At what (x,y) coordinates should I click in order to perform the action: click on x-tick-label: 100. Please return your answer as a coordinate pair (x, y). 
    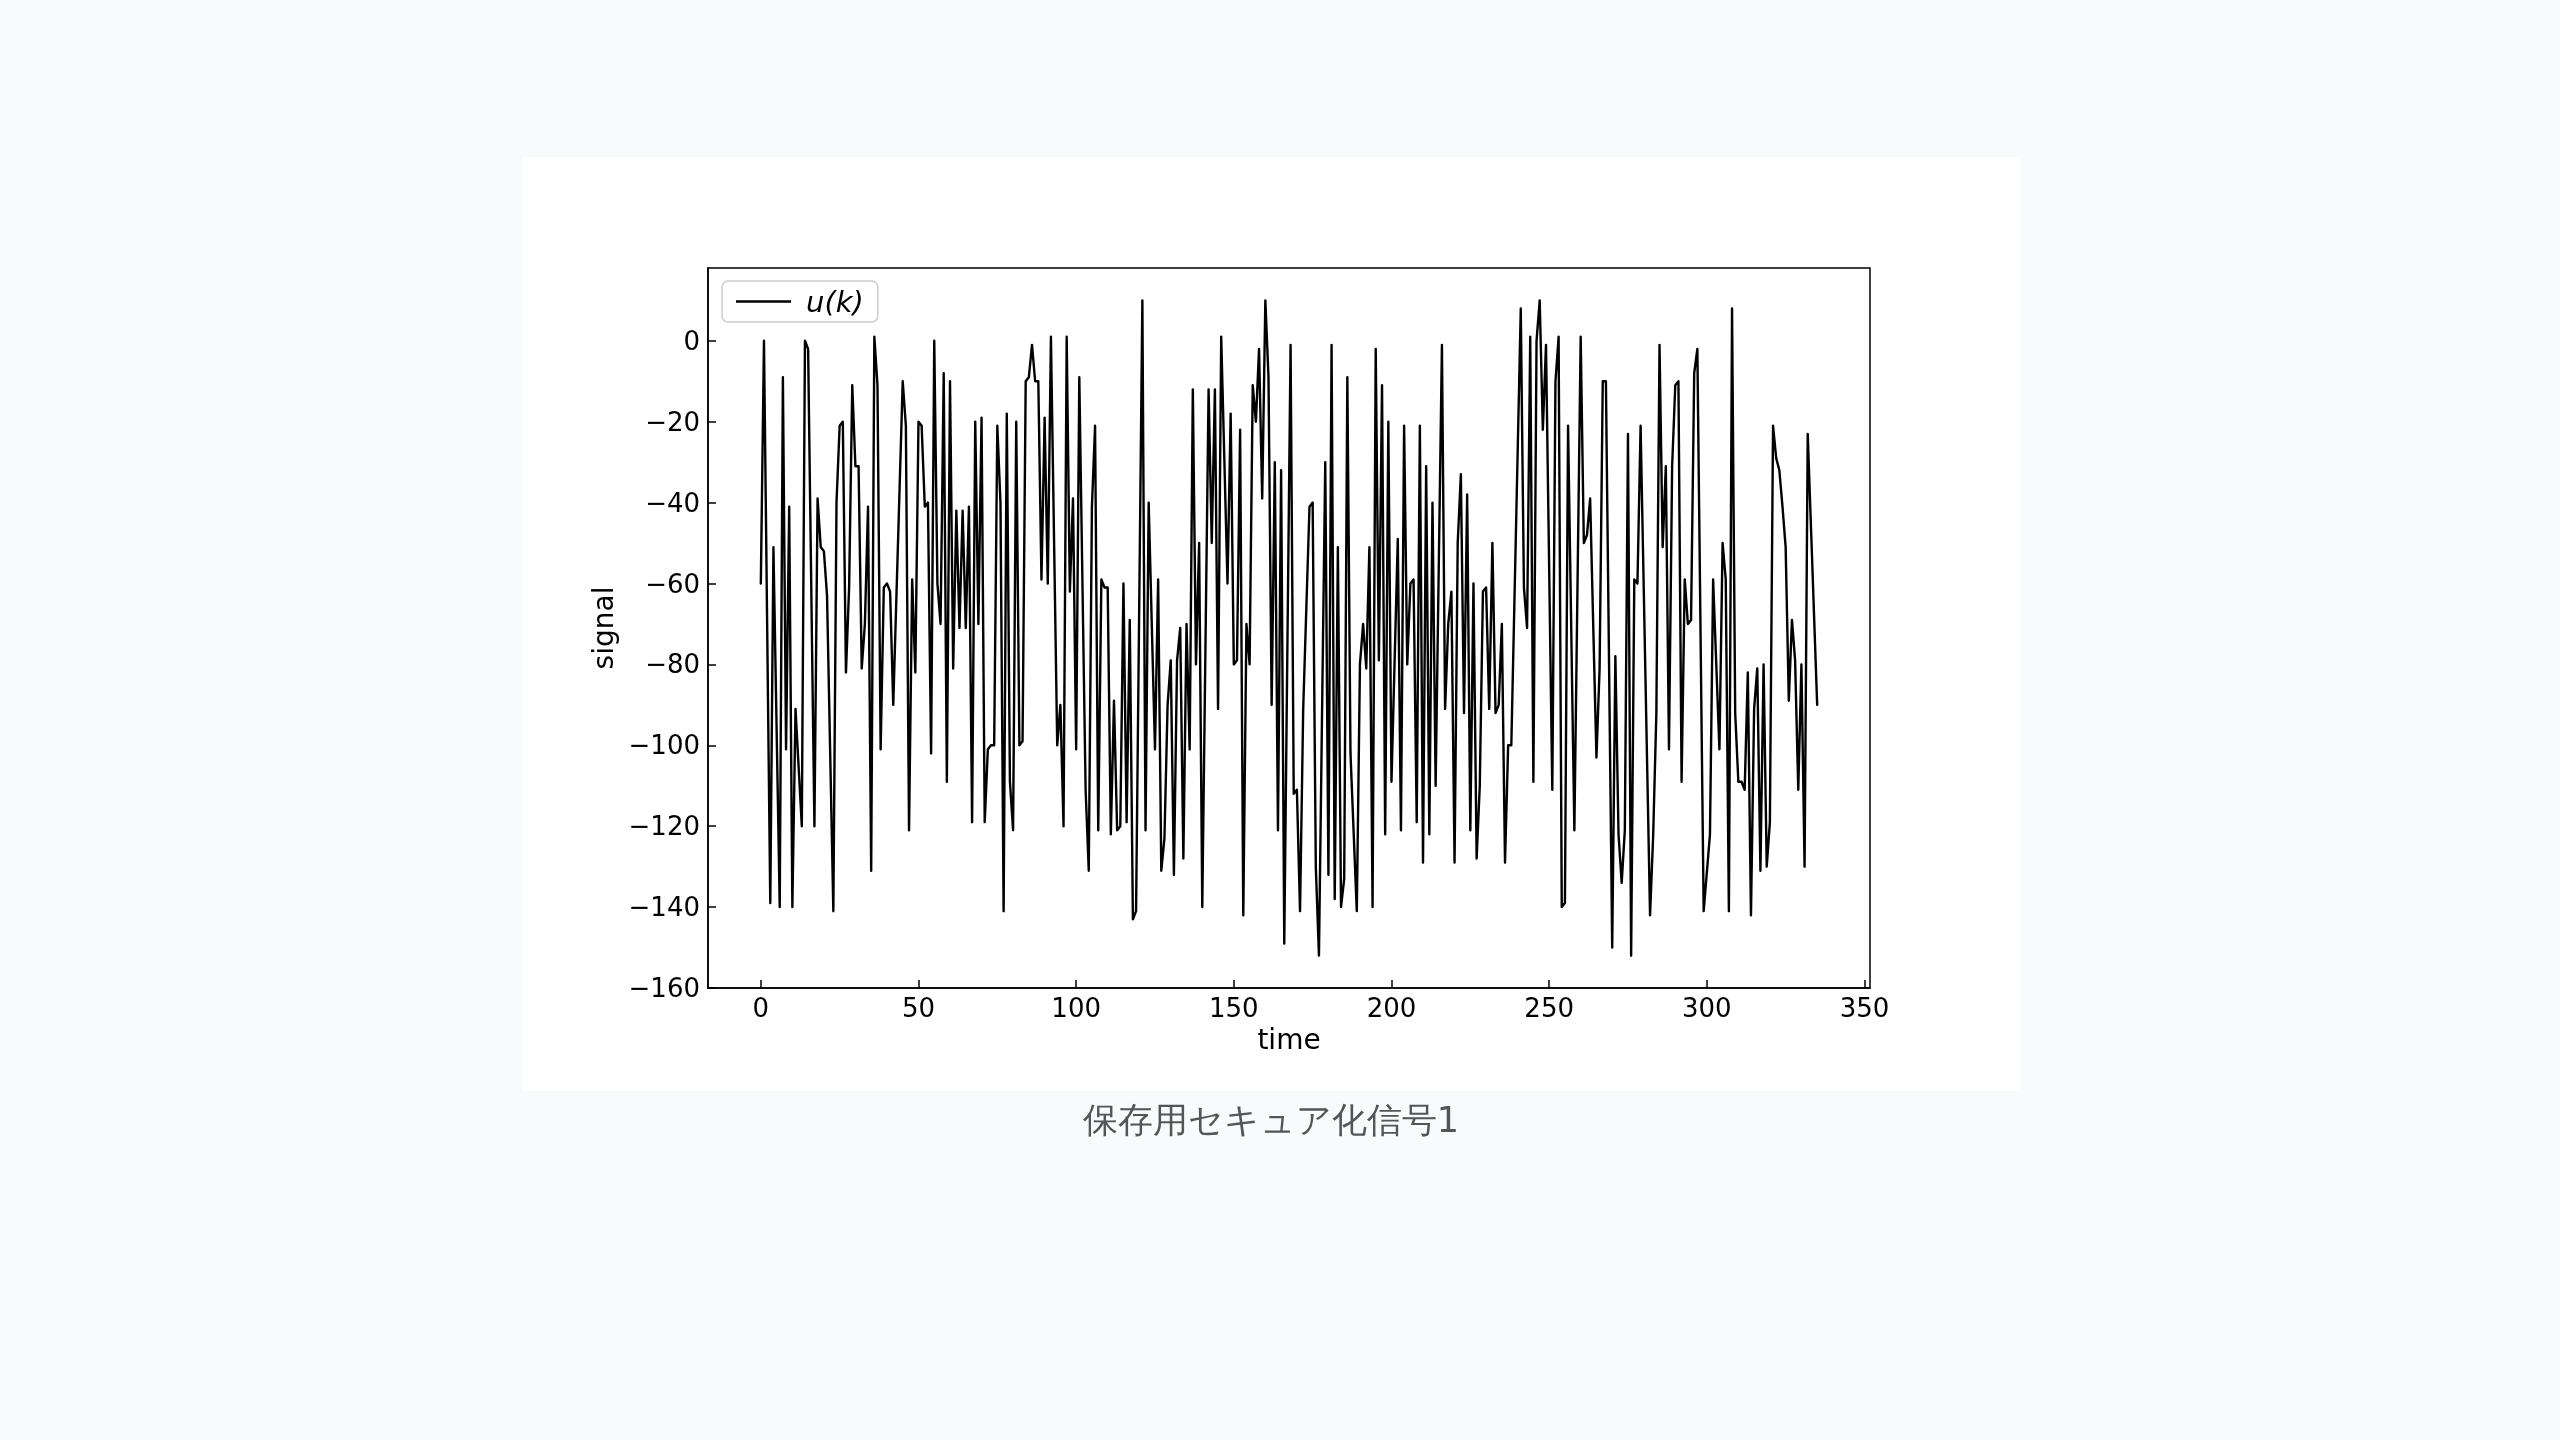
    Looking at the image, I should click on (1076, 1008).